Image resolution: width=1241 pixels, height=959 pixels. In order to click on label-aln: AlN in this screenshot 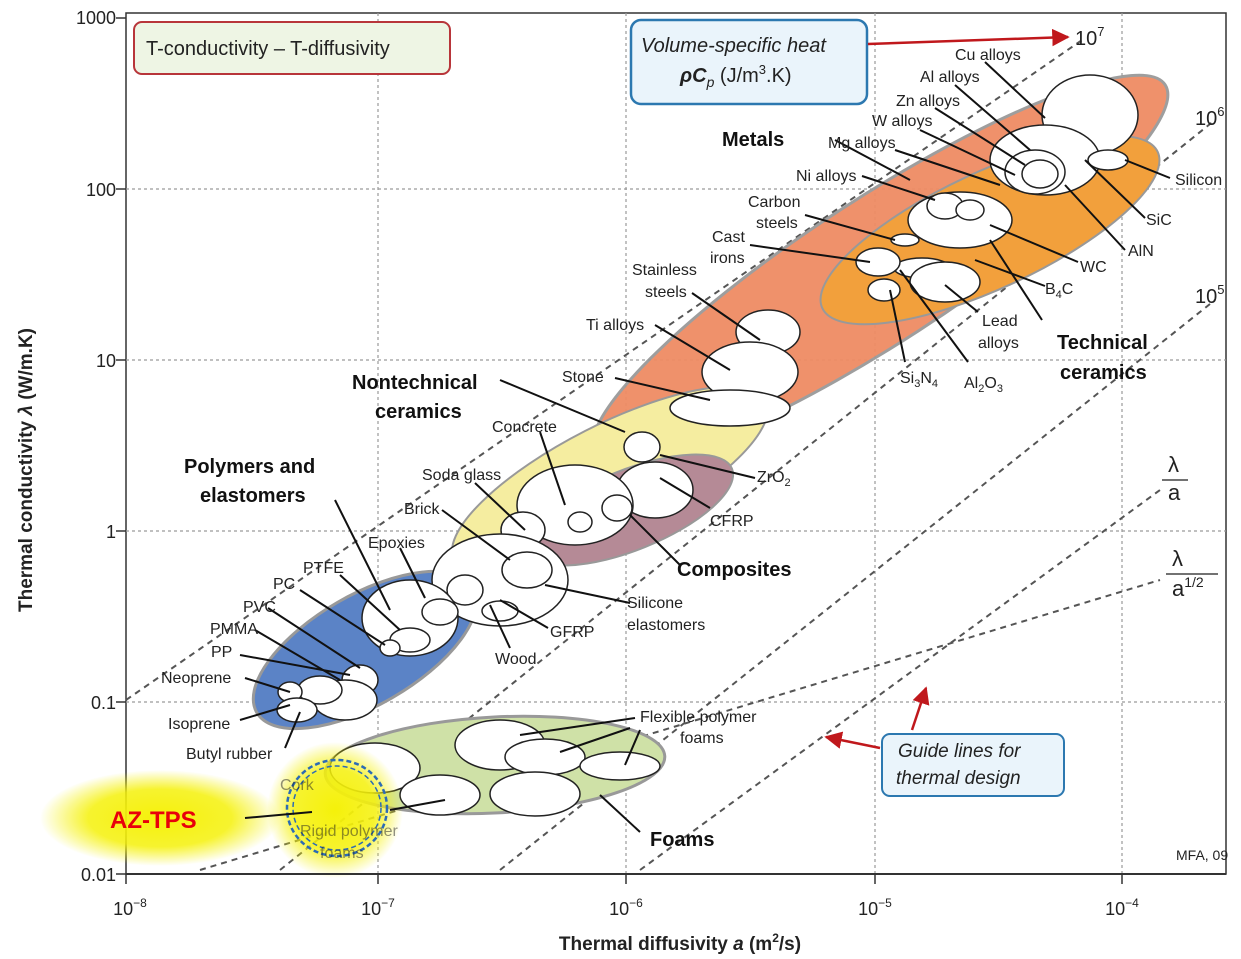, I will do `click(1141, 251)`.